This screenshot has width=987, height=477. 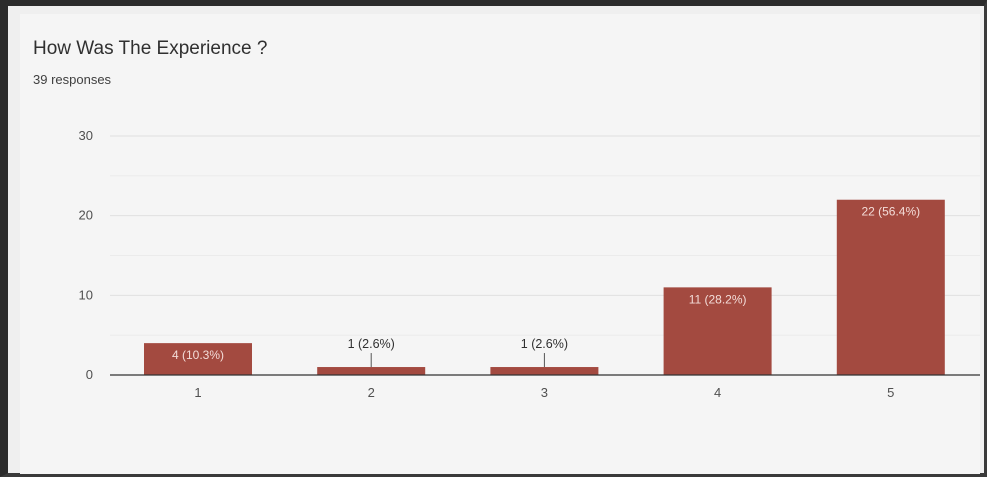 What do you see at coordinates (72, 79) in the screenshot?
I see `response-count: 39 responses` at bounding box center [72, 79].